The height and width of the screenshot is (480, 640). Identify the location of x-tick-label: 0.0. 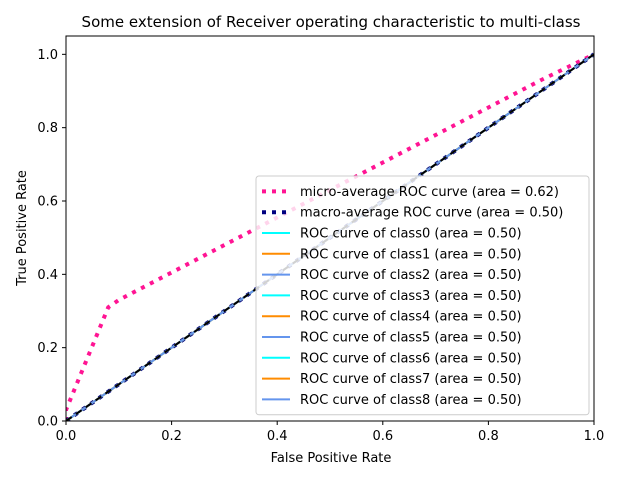
(66, 436).